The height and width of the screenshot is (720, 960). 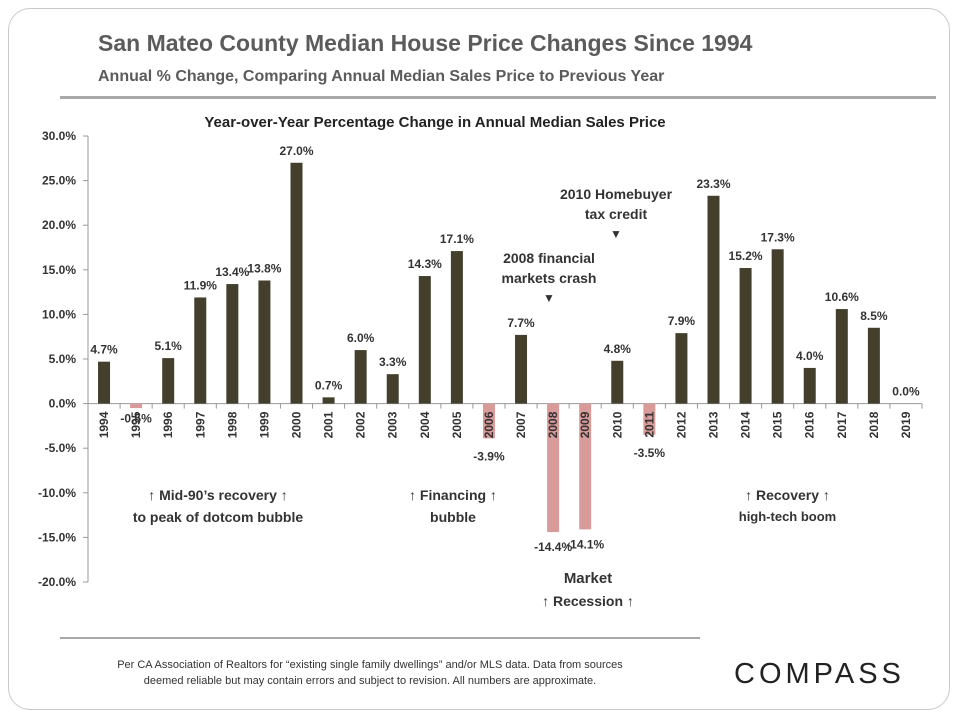 I want to click on data-label: 13.8%, so click(x=264, y=269).